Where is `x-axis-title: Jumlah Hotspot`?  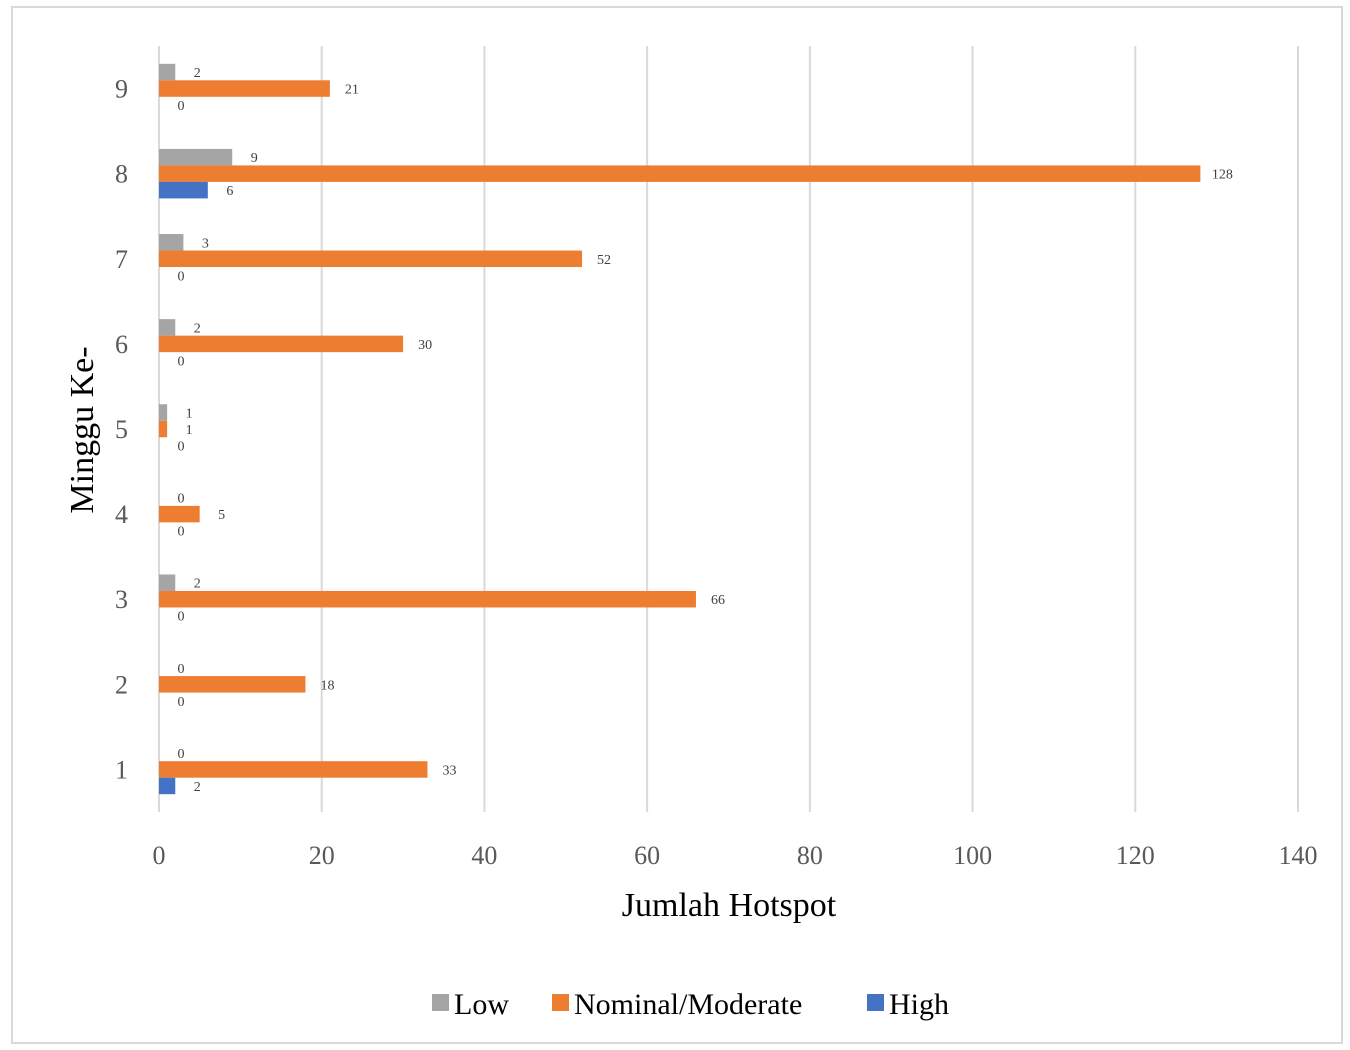 x-axis-title: Jumlah Hotspot is located at coordinates (729, 905).